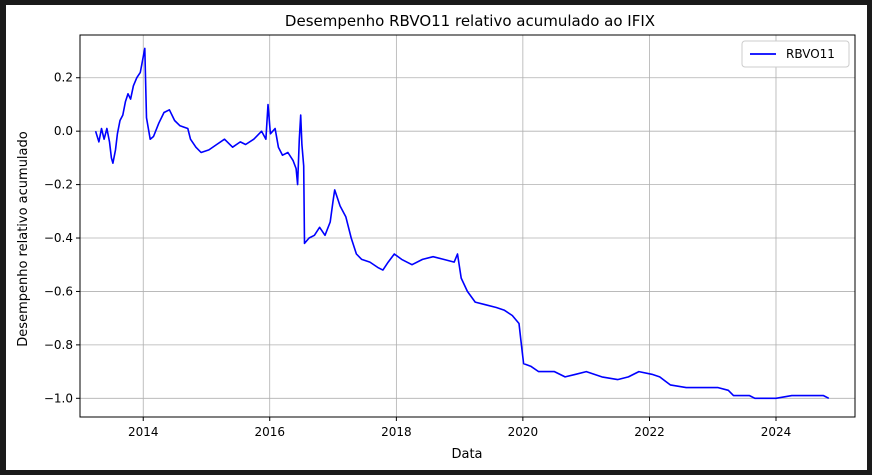 Image resolution: width=872 pixels, height=475 pixels. I want to click on x-axis-label: Data, so click(466, 454).